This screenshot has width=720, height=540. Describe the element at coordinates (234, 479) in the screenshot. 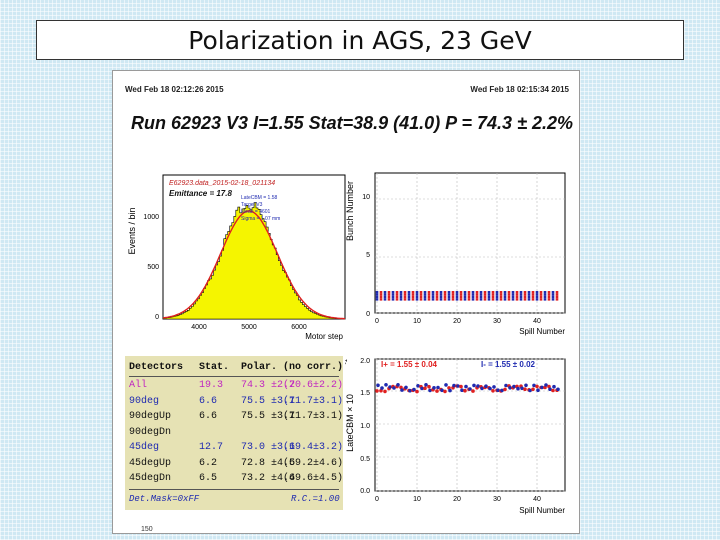

I see `stats-row: 45degDn 6.5 73.2 ±4.4 (69.6±4.5)` at that location.